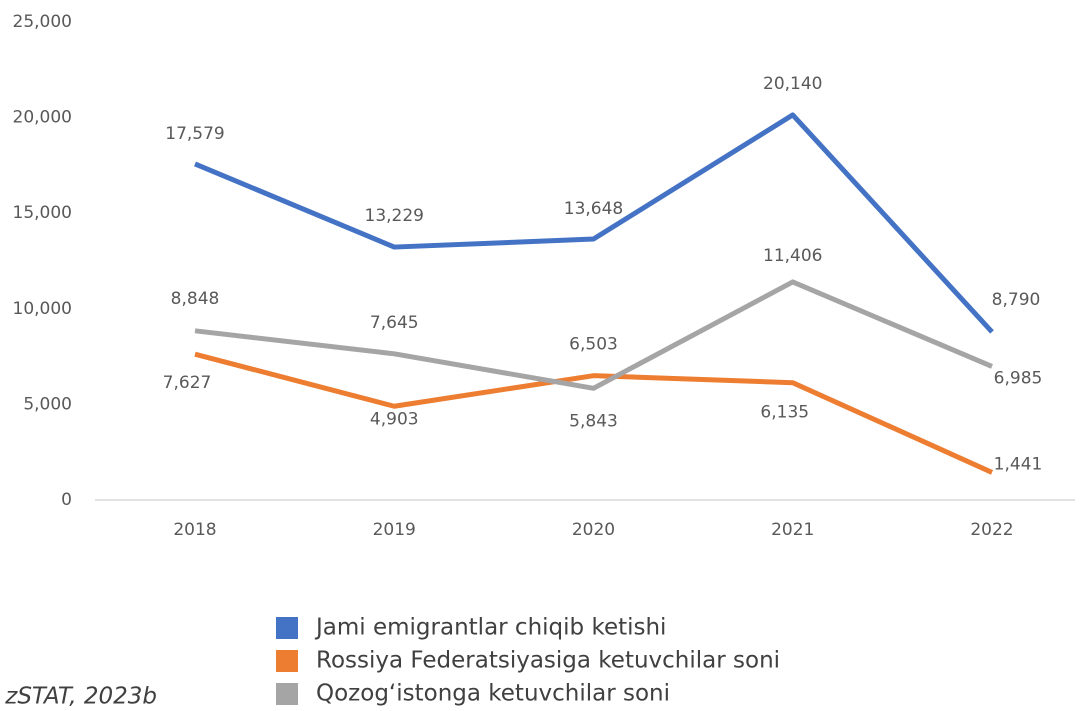 This screenshot has width=1086, height=711. I want to click on data-label: 1,441, so click(1018, 464).